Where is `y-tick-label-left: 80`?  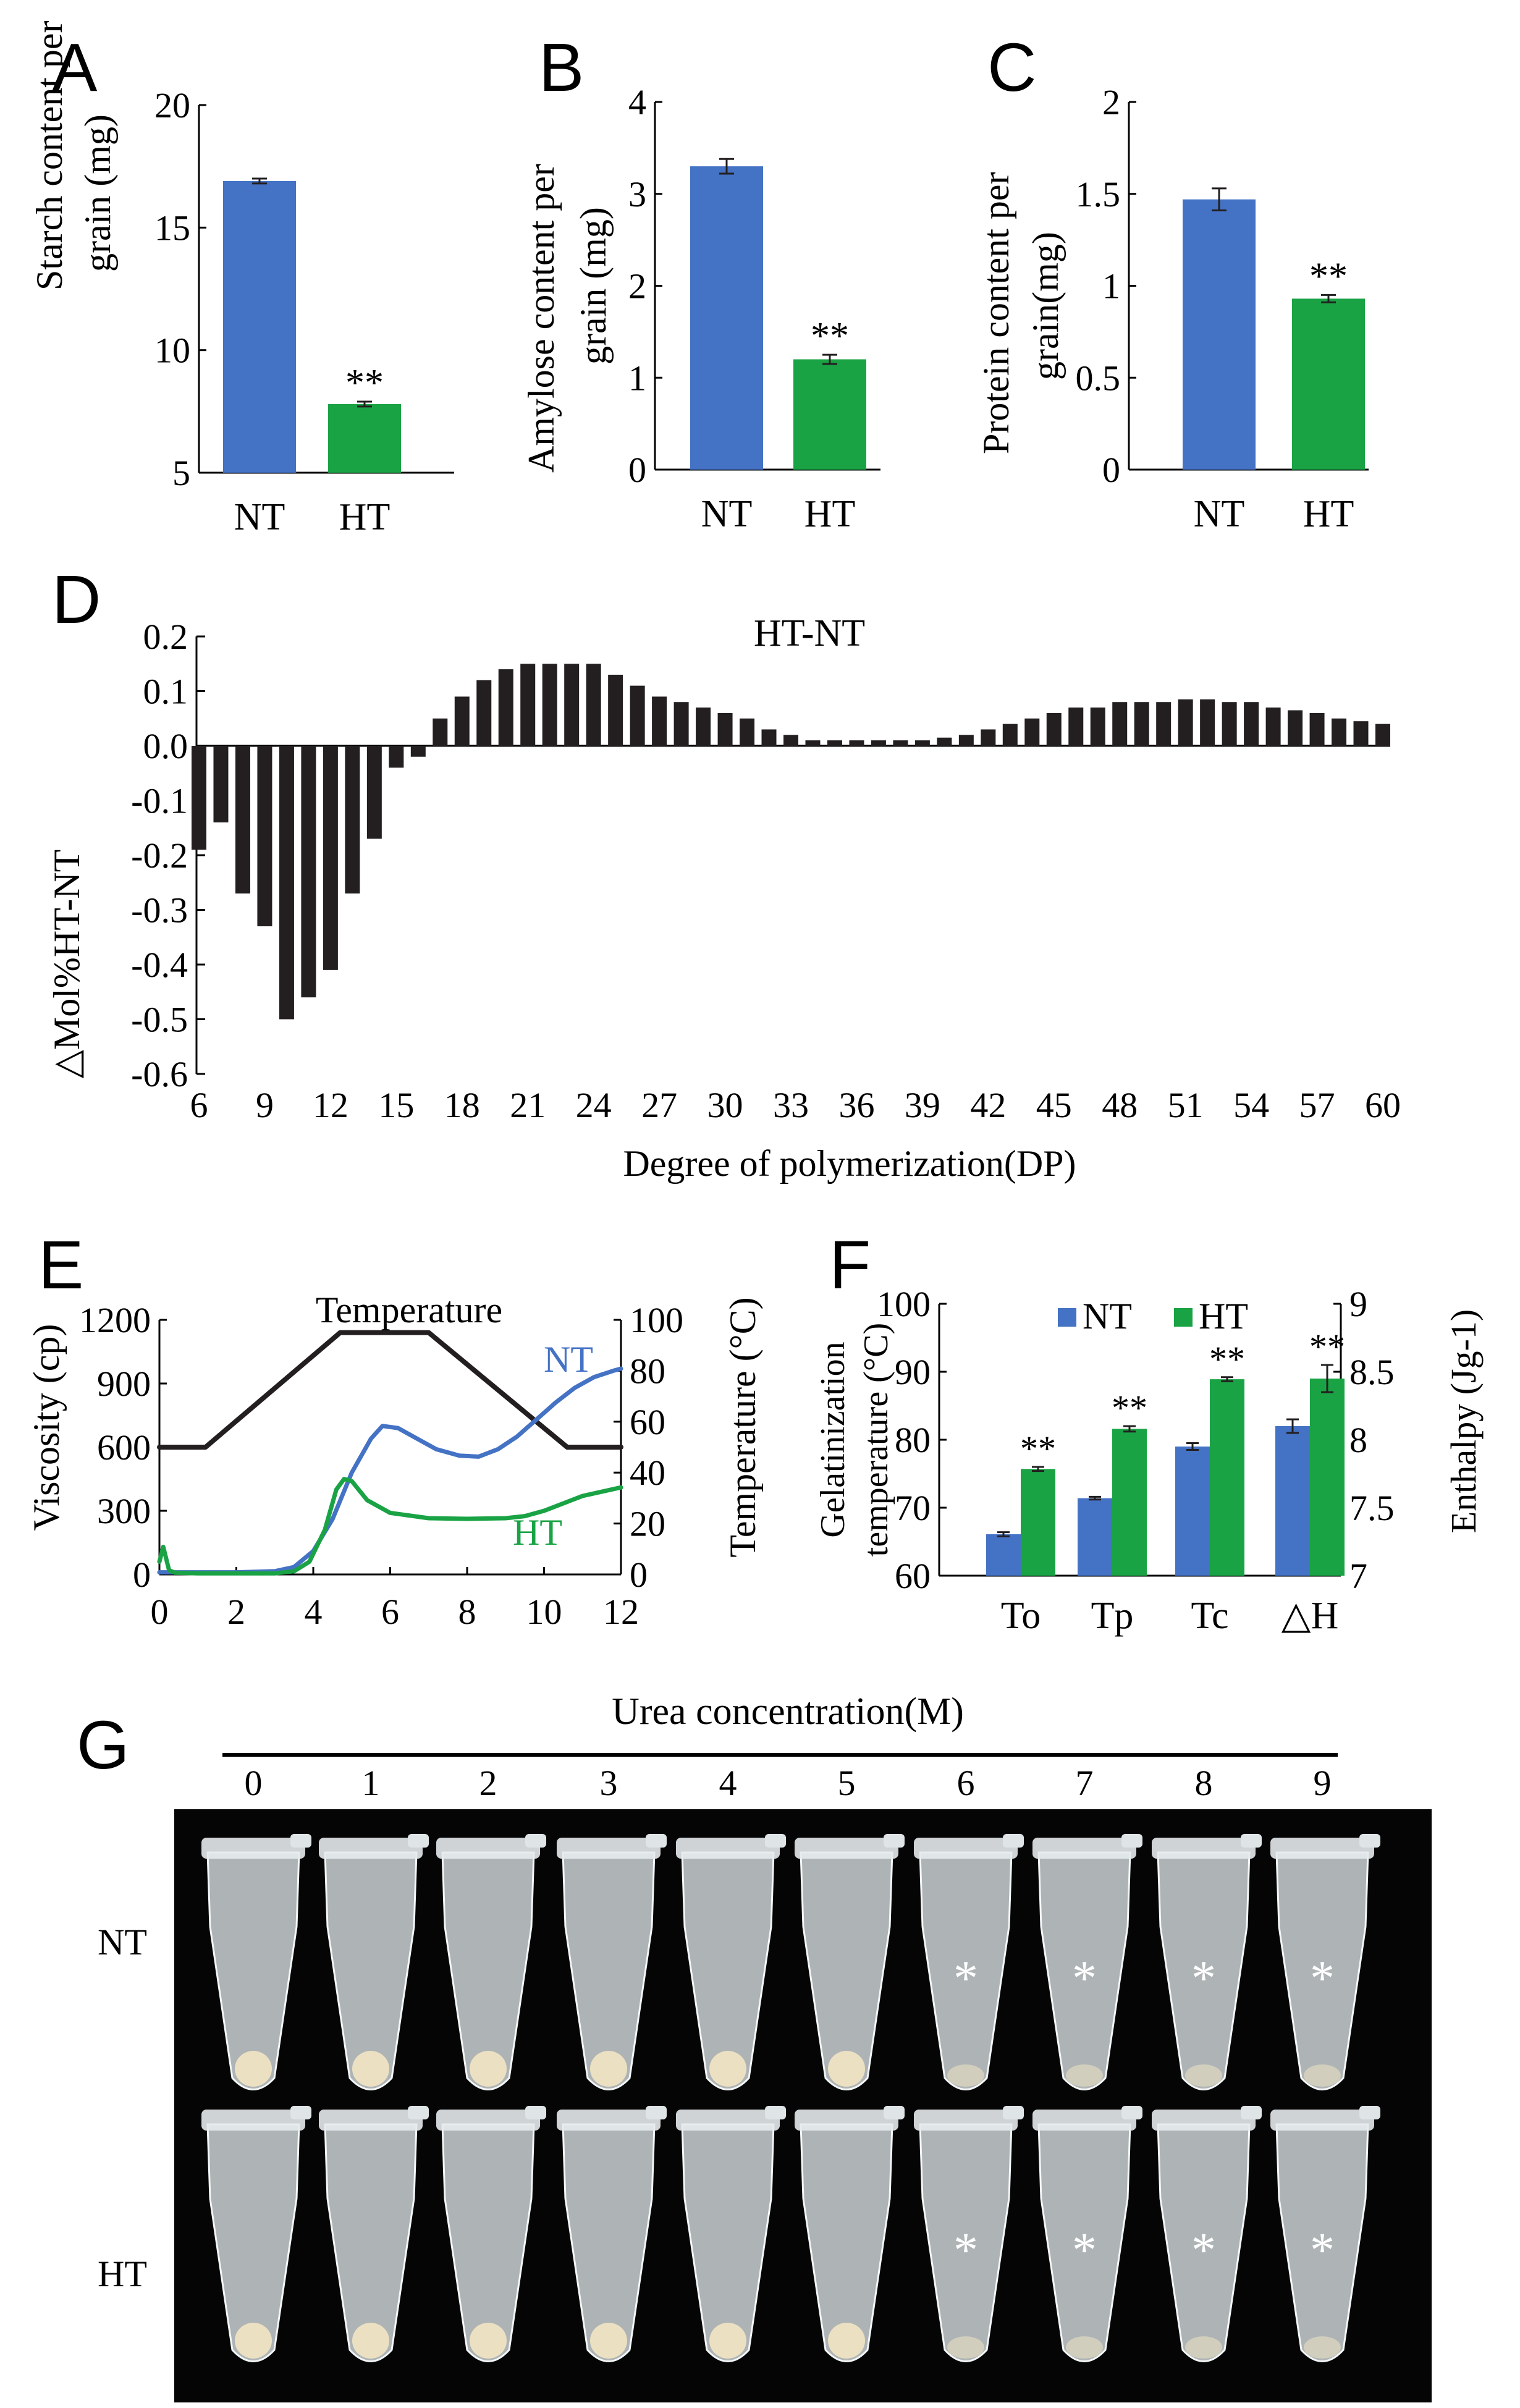 y-tick-label-left: 80 is located at coordinates (913, 1440).